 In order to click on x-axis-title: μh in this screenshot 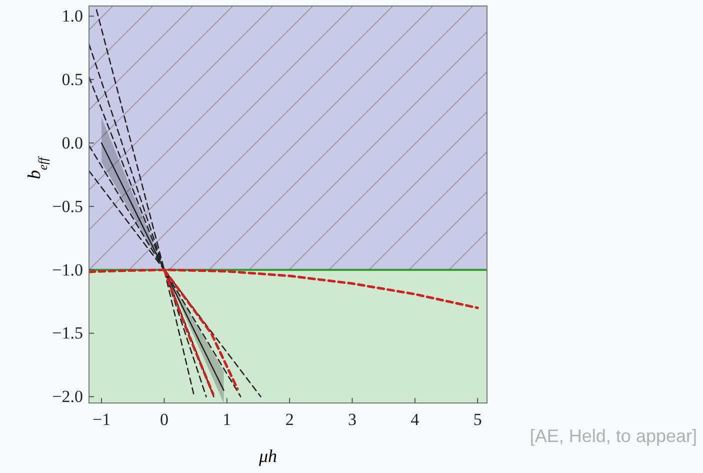, I will do `click(268, 456)`.